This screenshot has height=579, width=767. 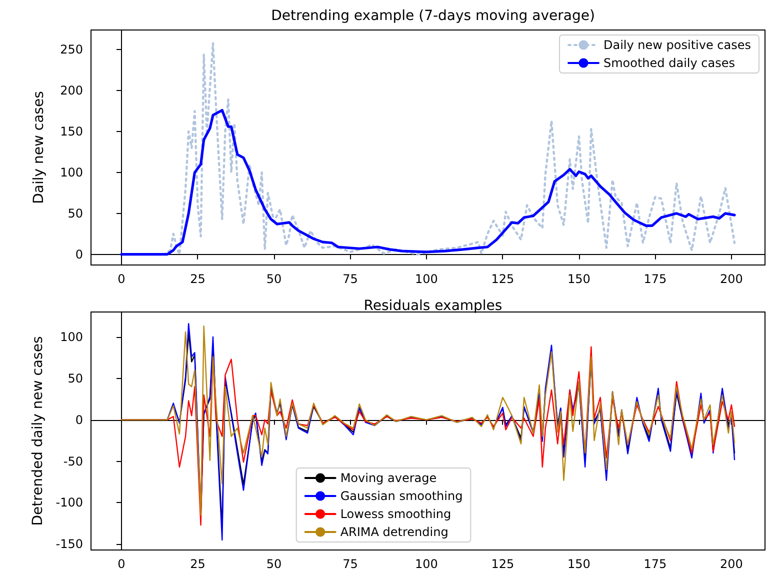 What do you see at coordinates (71, 91) in the screenshot?
I see `y-tick-label: 200` at bounding box center [71, 91].